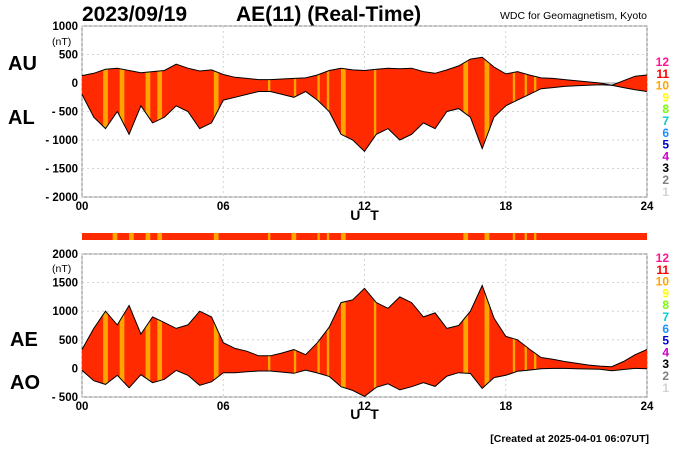 The width and height of the screenshot is (700, 450). Describe the element at coordinates (663, 62) in the screenshot. I see `station-count-12: 12` at that location.